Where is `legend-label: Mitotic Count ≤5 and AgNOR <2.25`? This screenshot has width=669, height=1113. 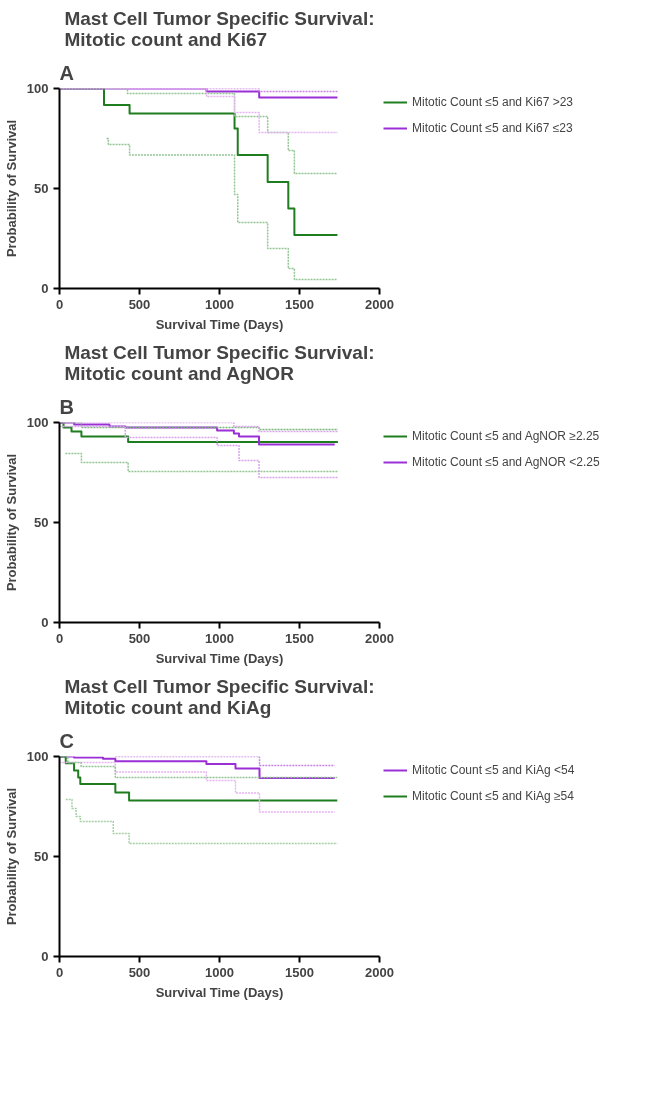
legend-label: Mitotic Count ≤5 and AgNOR <2.25 is located at coordinates (506, 462).